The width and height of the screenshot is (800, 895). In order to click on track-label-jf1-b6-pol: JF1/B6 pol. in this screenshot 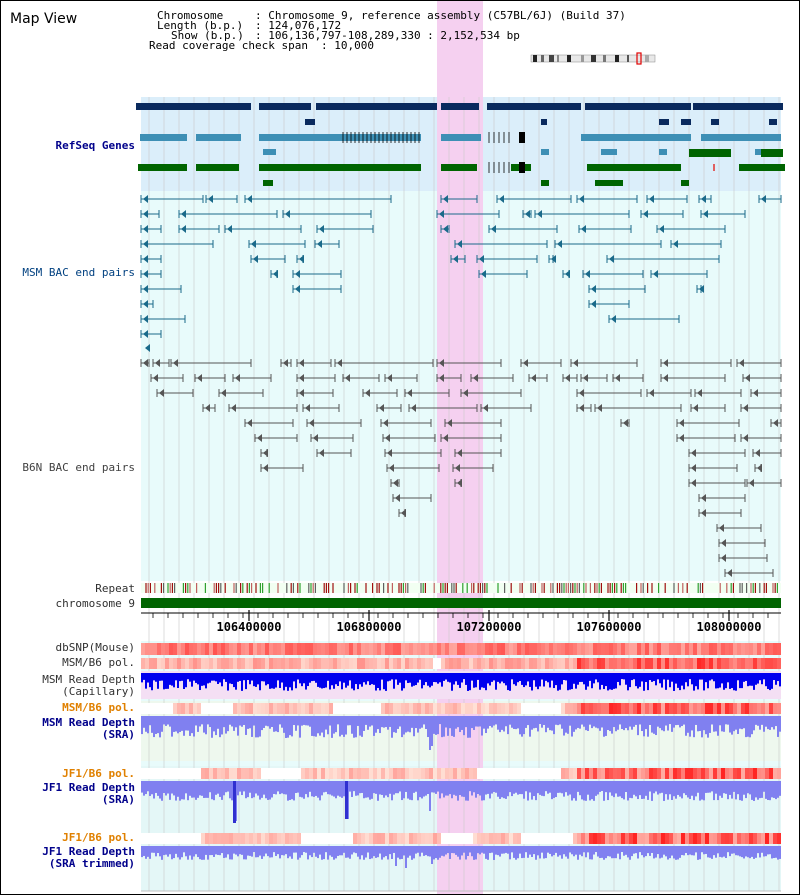, I will do `click(98, 773)`.